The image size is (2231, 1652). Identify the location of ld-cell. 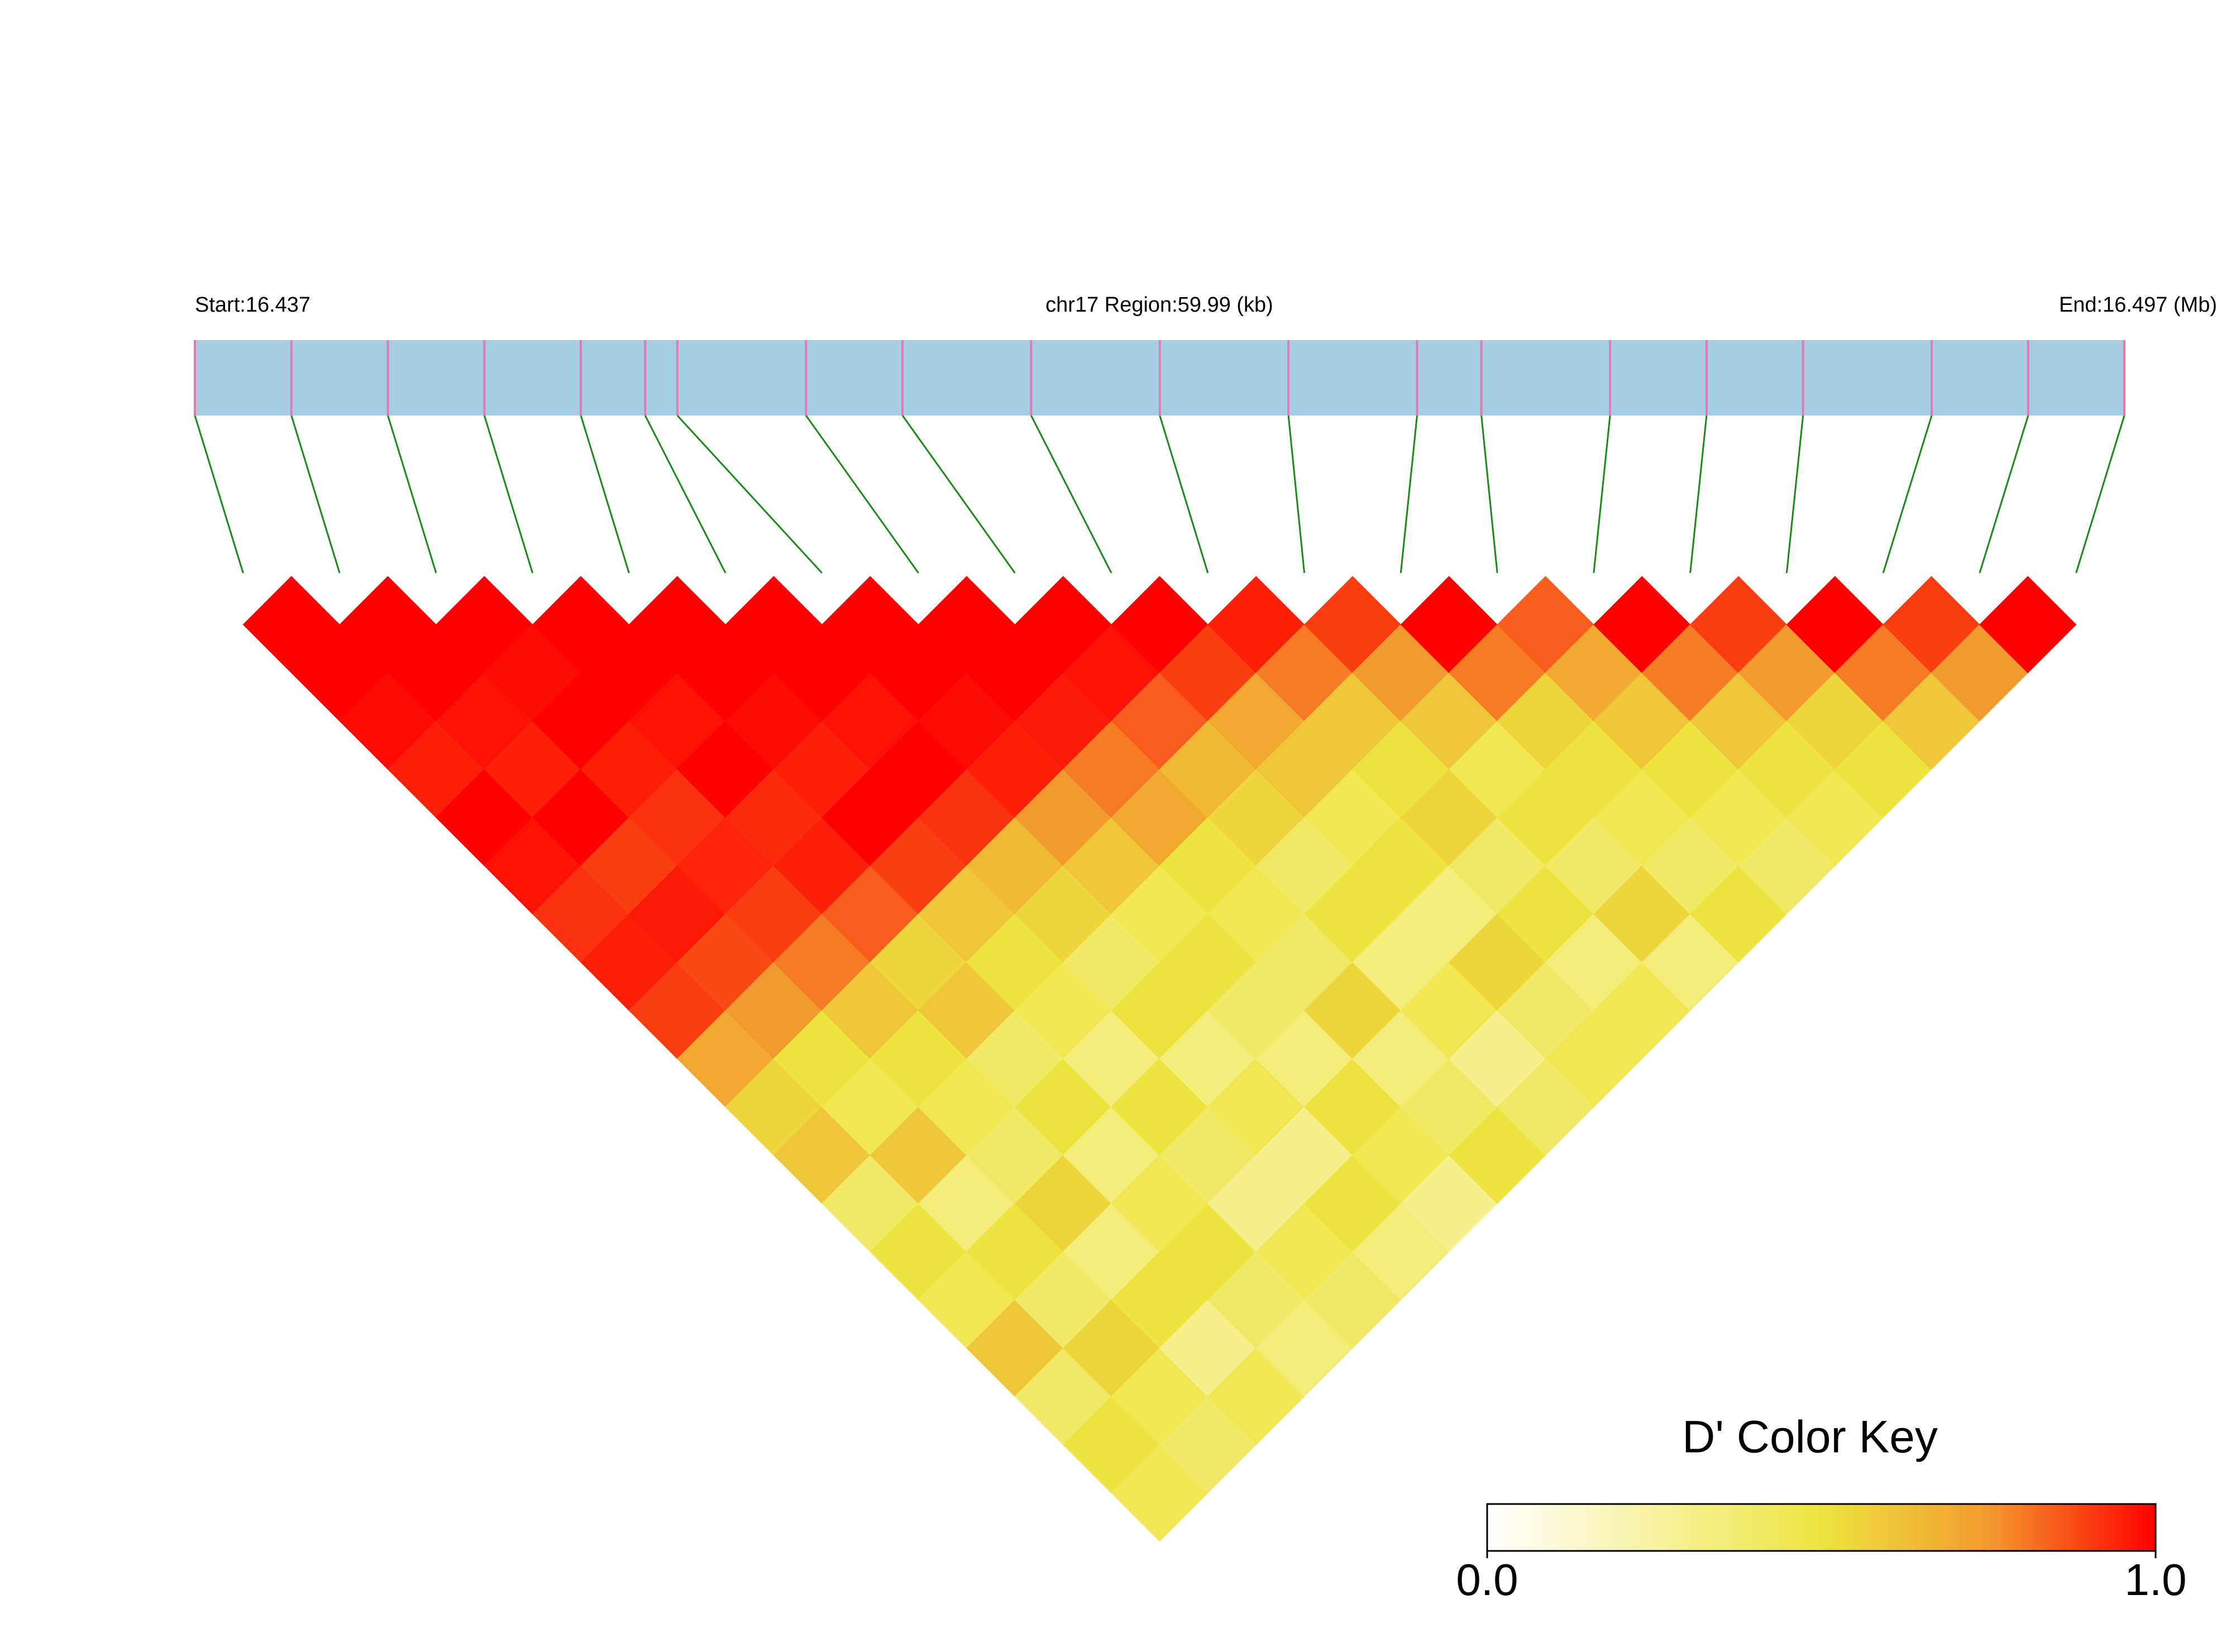
(2028, 625).